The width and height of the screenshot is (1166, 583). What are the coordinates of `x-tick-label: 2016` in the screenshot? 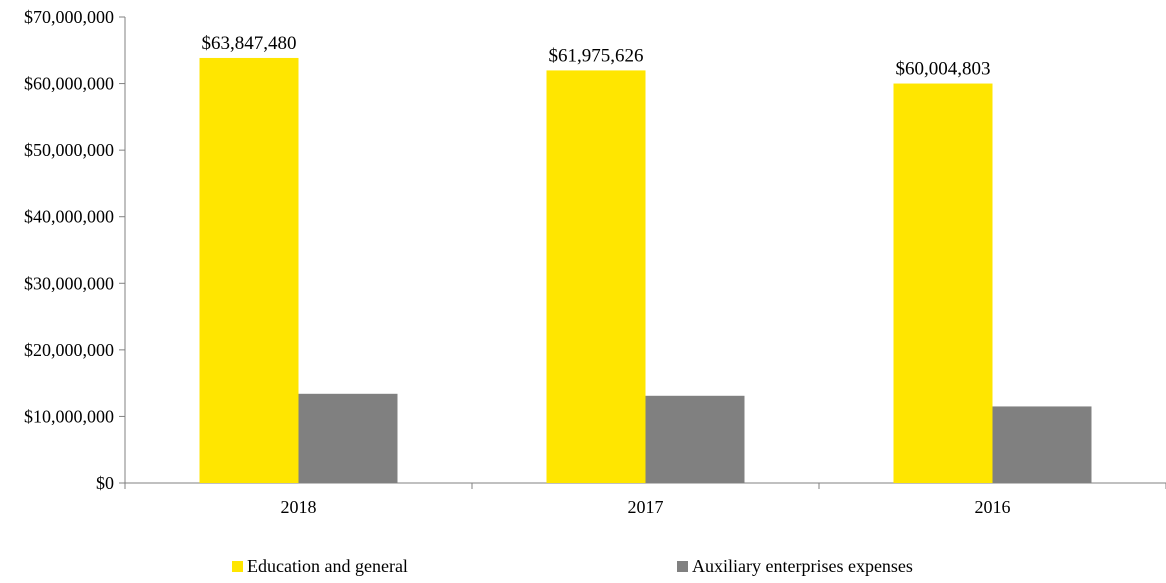 It's located at (993, 507).